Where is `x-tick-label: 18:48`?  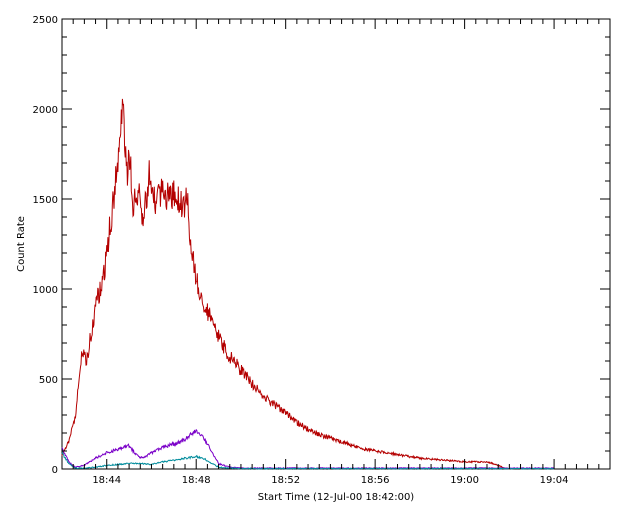 x-tick-label: 18:48 is located at coordinates (196, 480).